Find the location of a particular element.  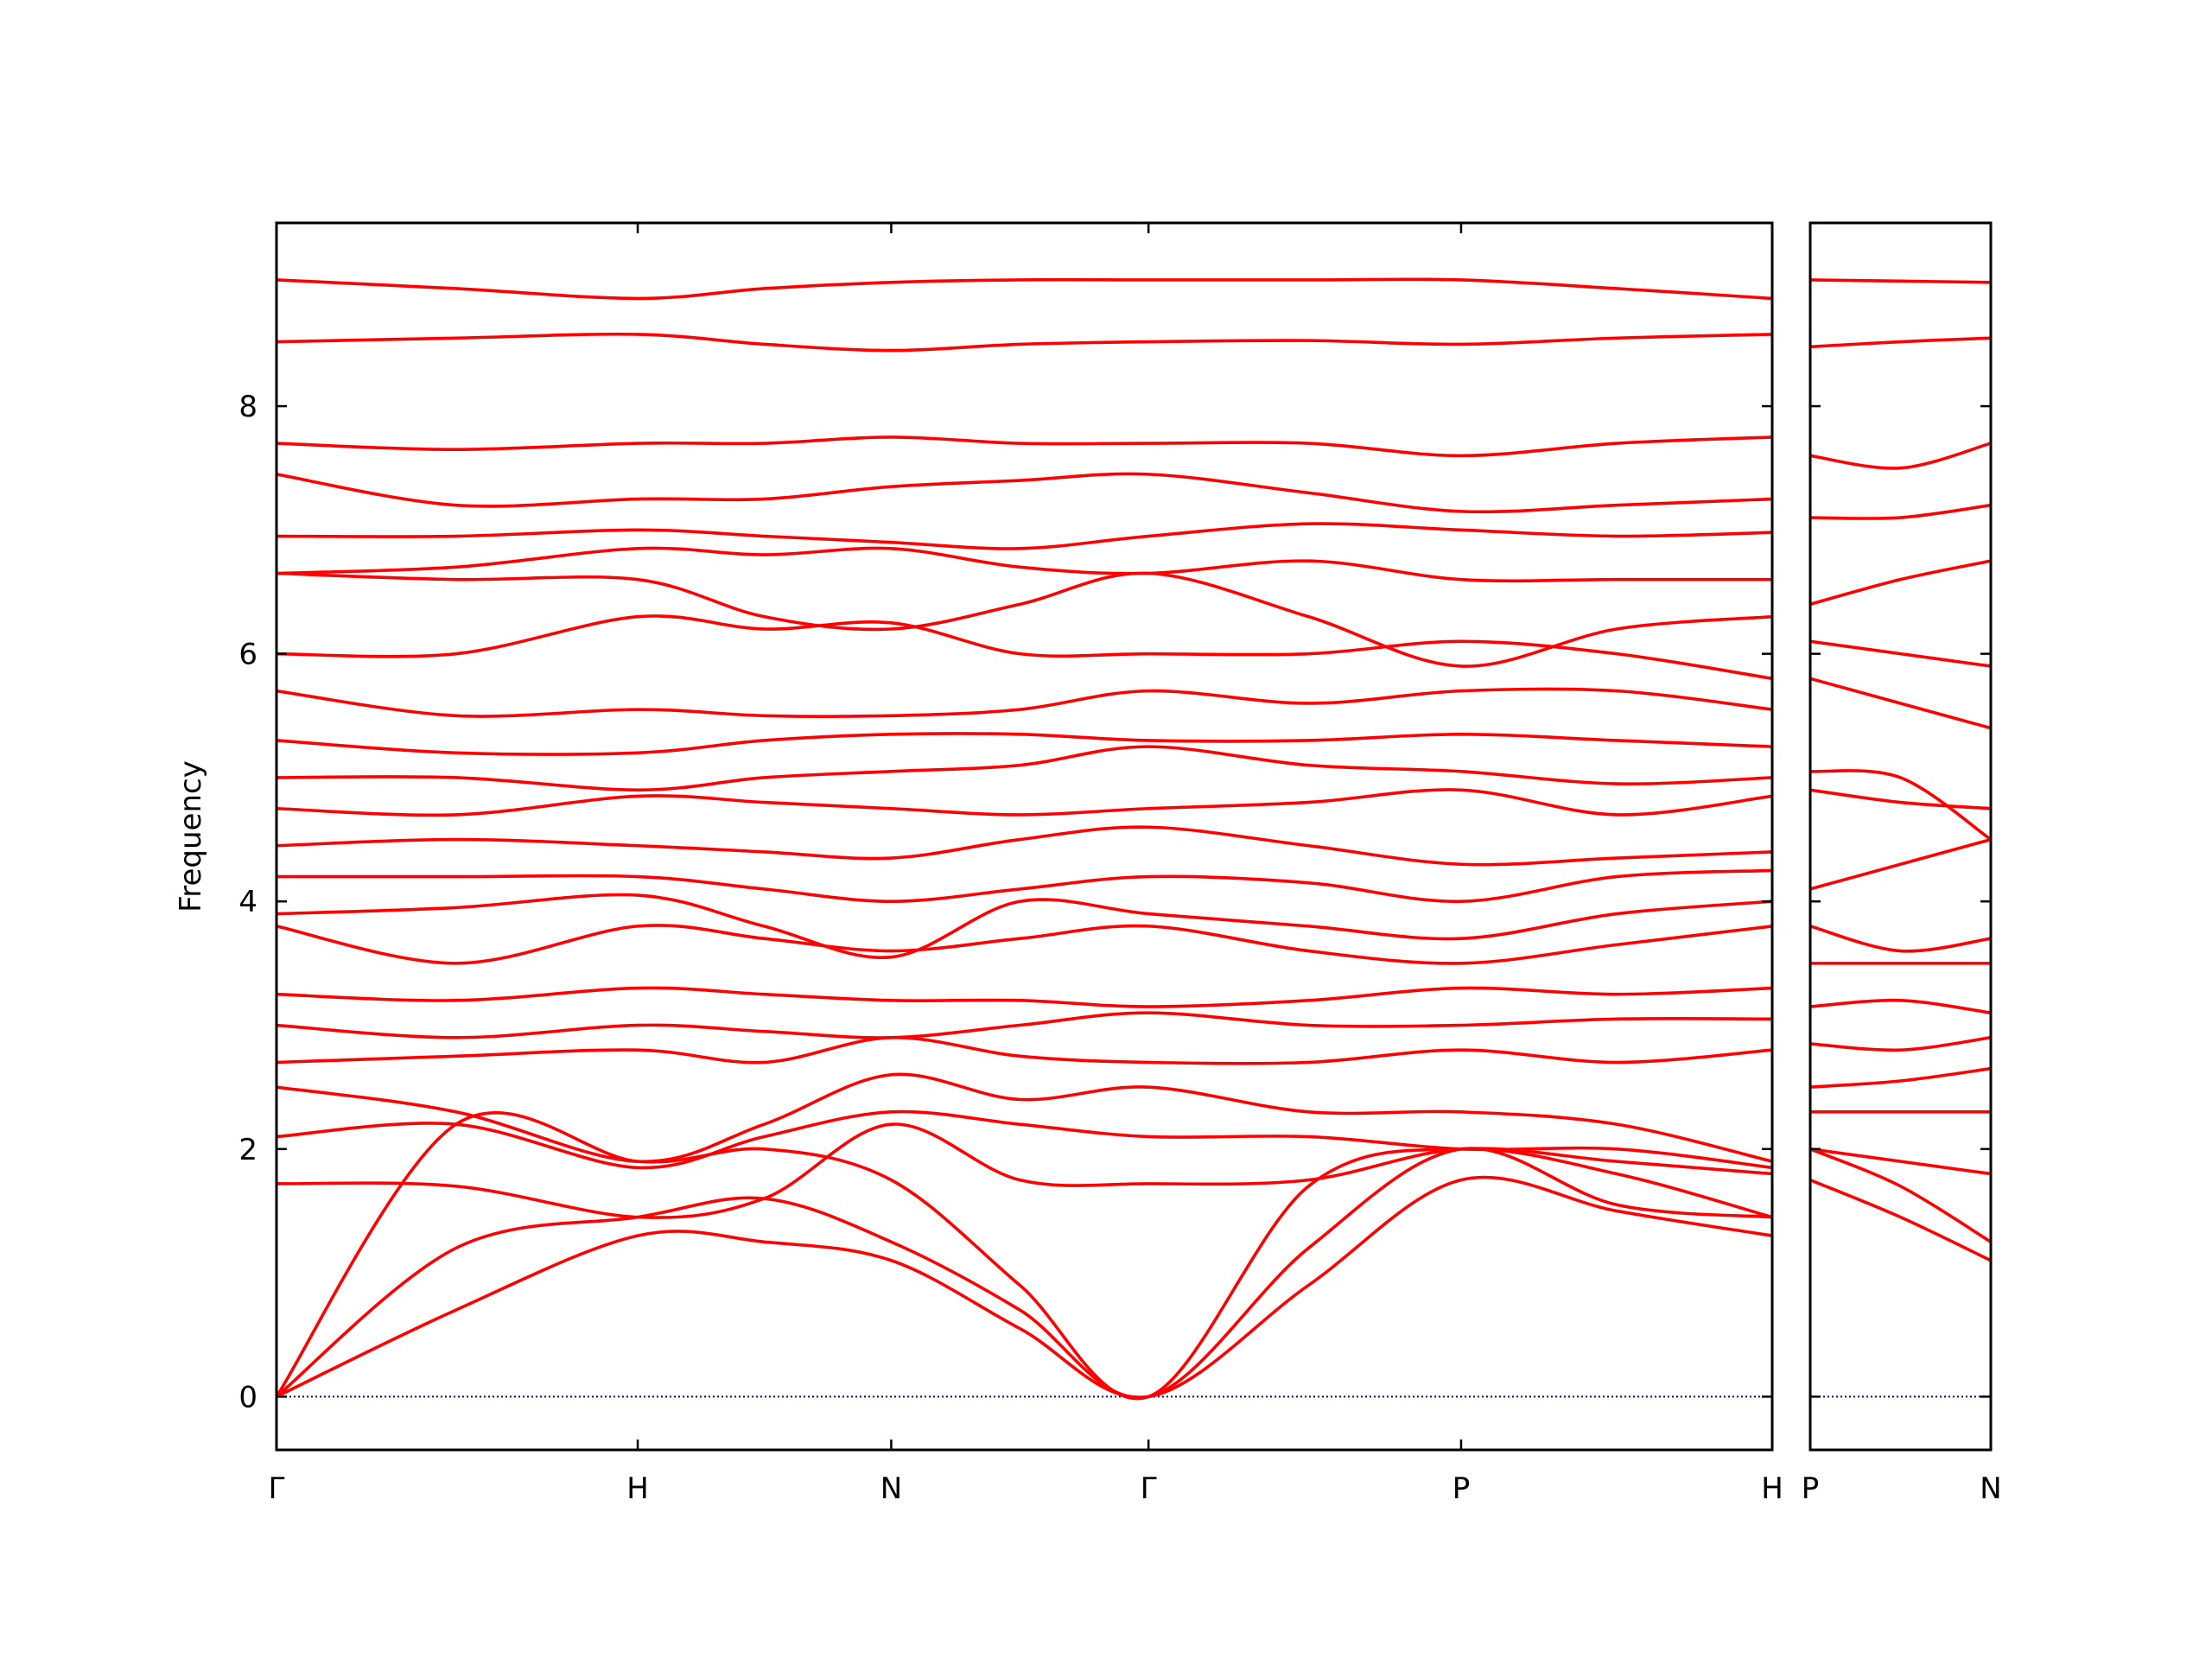

y-tick-label: 6 is located at coordinates (247, 655).